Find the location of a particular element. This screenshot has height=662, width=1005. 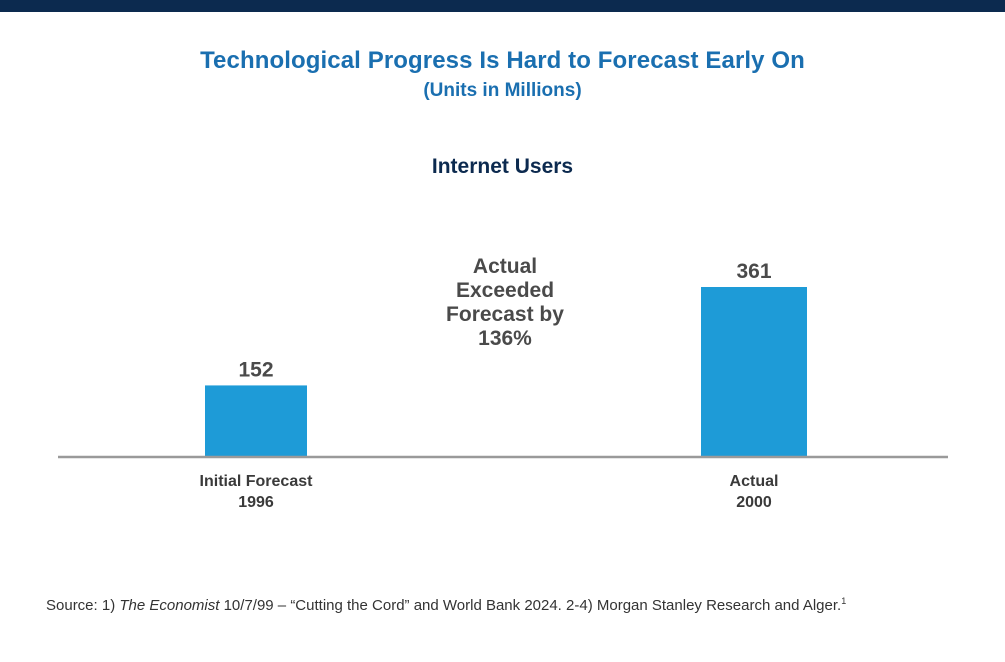

annotation-line-1: Actual is located at coordinates (505, 266).